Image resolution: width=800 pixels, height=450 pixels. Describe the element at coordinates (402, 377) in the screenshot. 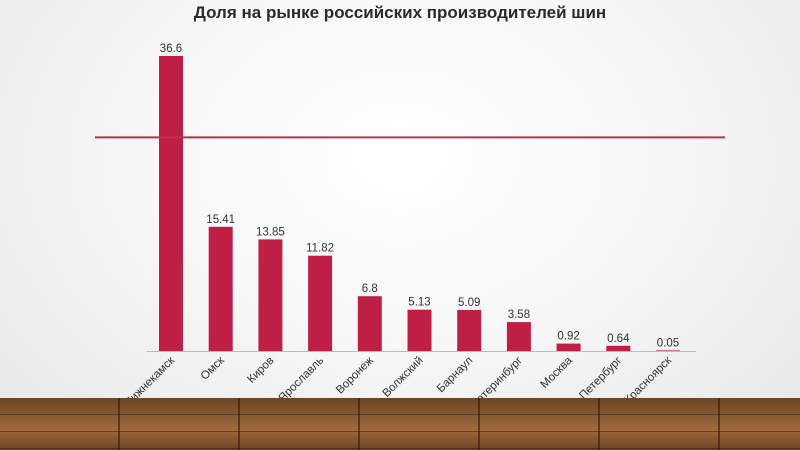

I see `category-label: Волжский` at that location.